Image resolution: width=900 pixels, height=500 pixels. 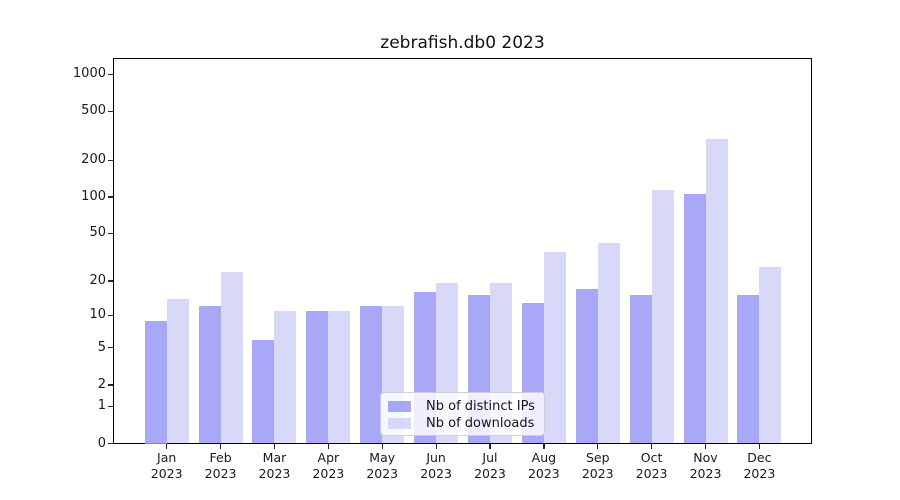 I want to click on x-tick-mark-nov, so click(x=705, y=446).